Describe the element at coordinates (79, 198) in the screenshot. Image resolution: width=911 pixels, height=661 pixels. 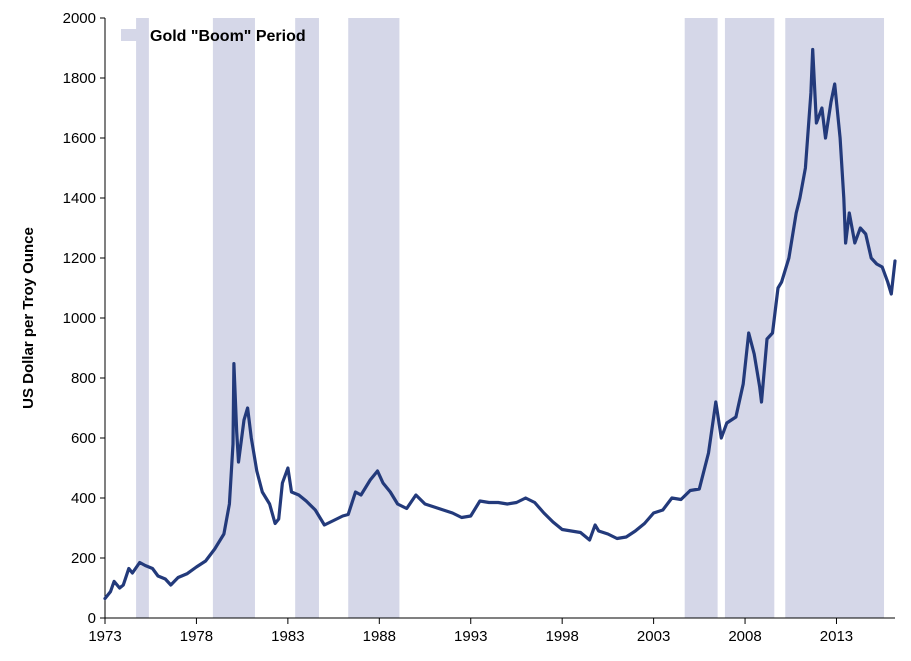
I see `y-tick-label: 1400` at that location.